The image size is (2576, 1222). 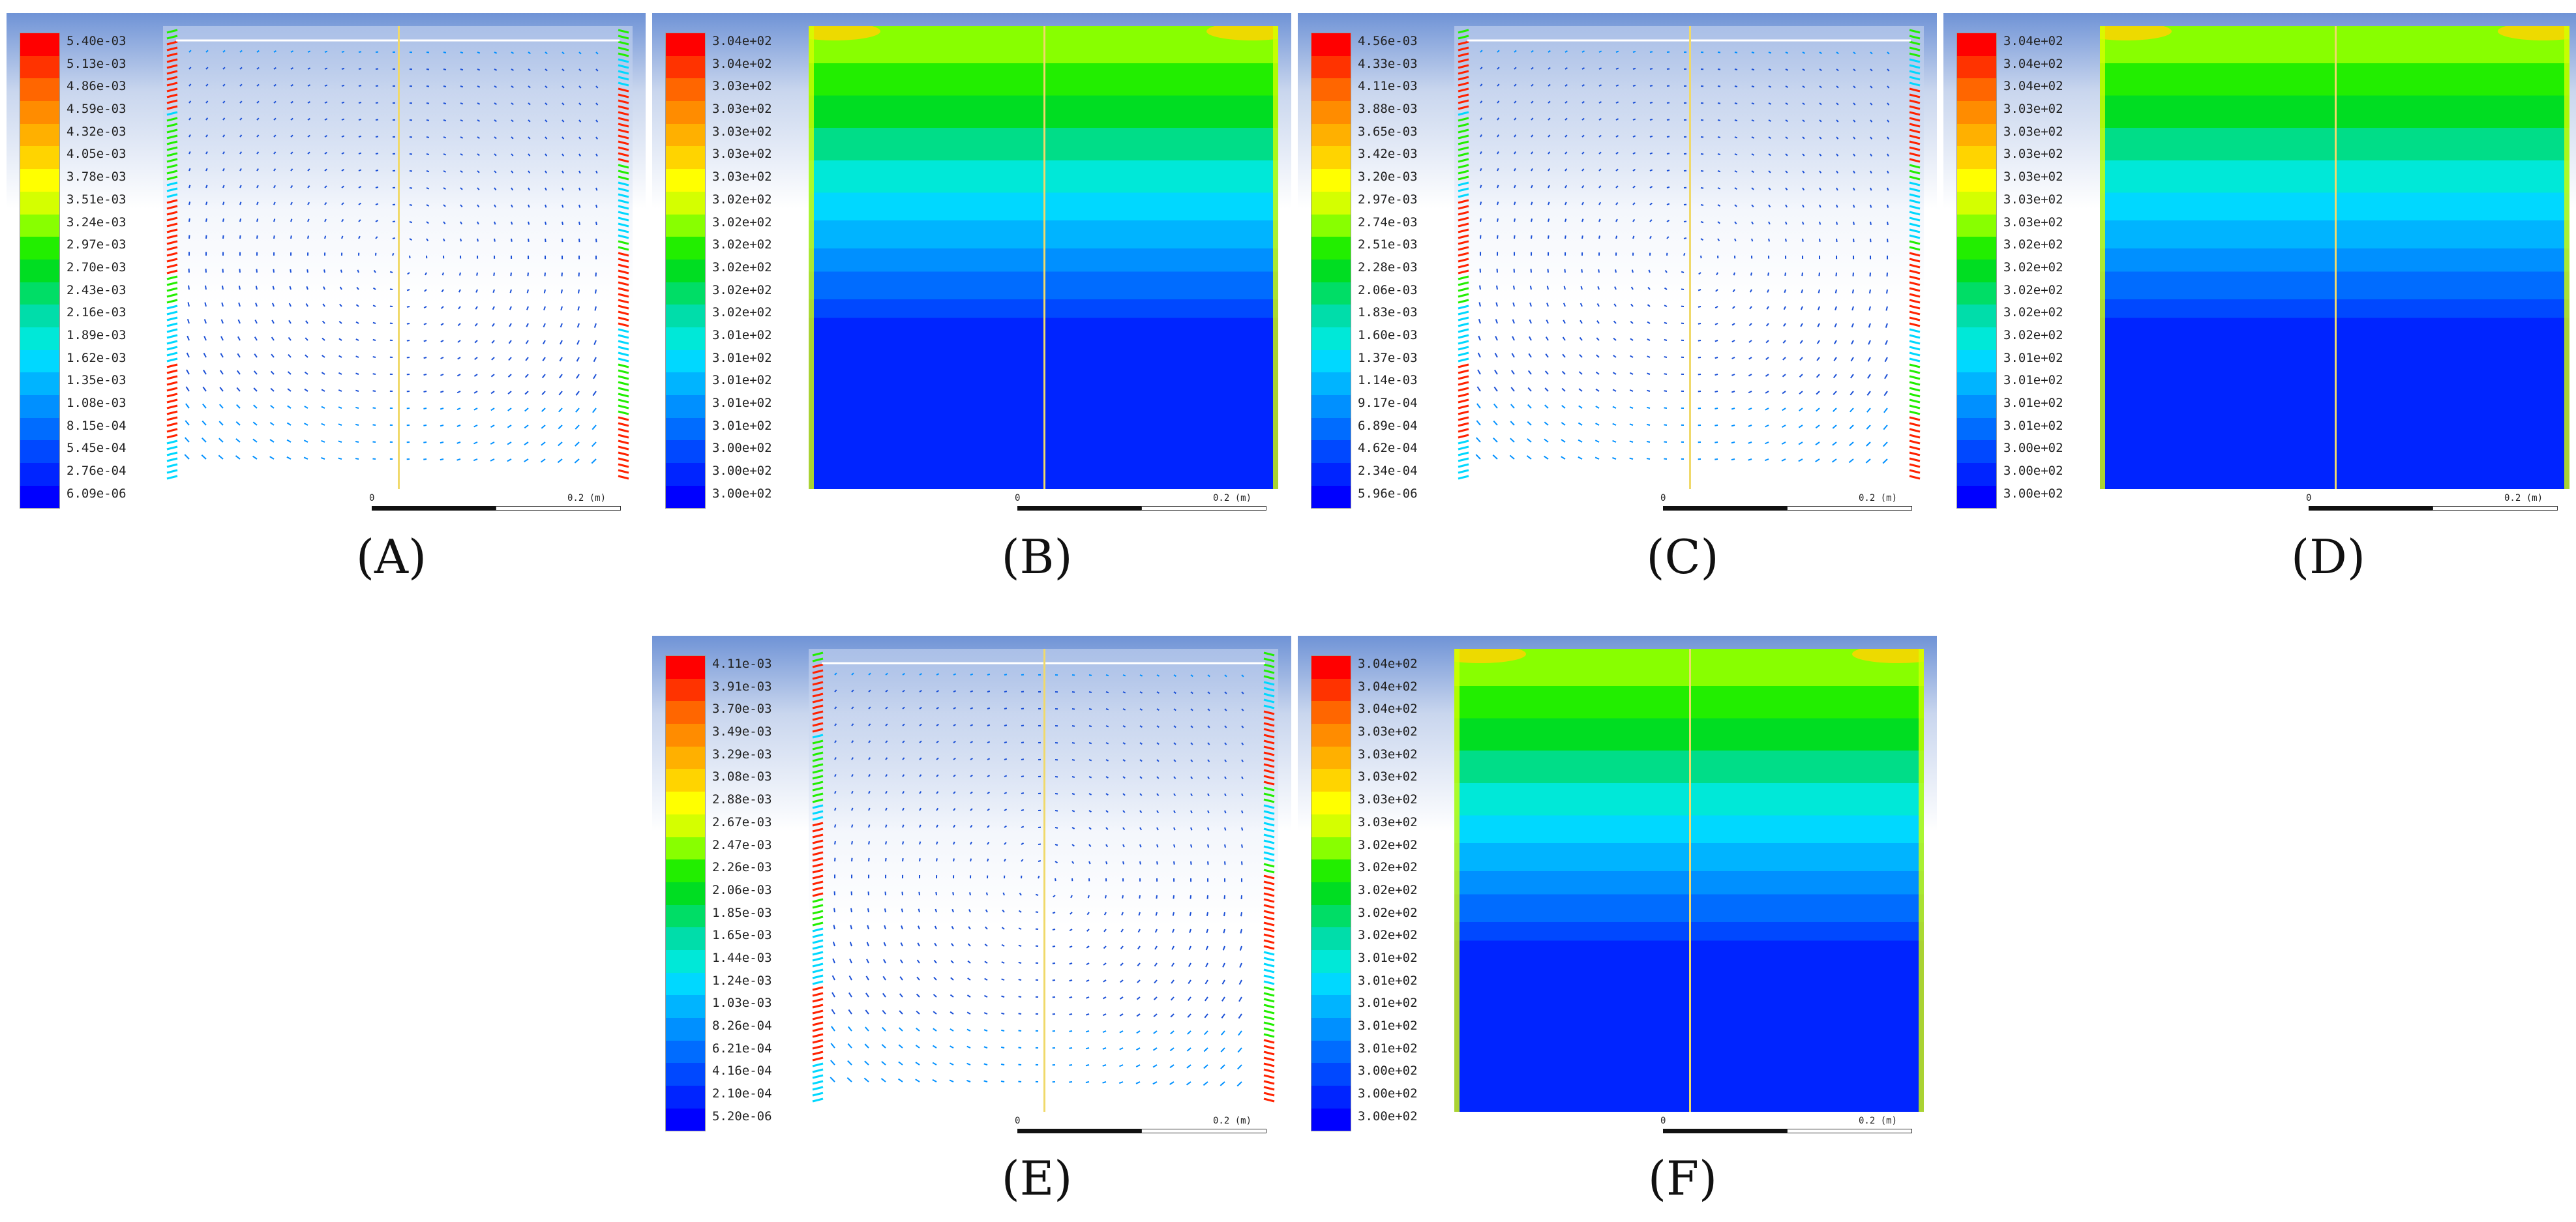 What do you see at coordinates (742, 357) in the screenshot?
I see `legend-label: 3.01e+02` at bounding box center [742, 357].